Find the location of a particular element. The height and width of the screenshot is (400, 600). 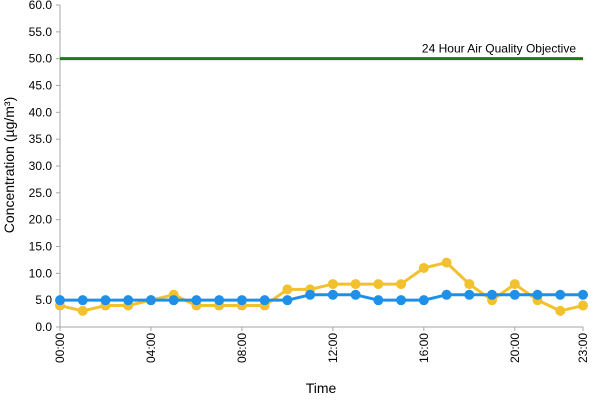

y-axis-title: Concentration (µg/m³) is located at coordinates (9, 165).